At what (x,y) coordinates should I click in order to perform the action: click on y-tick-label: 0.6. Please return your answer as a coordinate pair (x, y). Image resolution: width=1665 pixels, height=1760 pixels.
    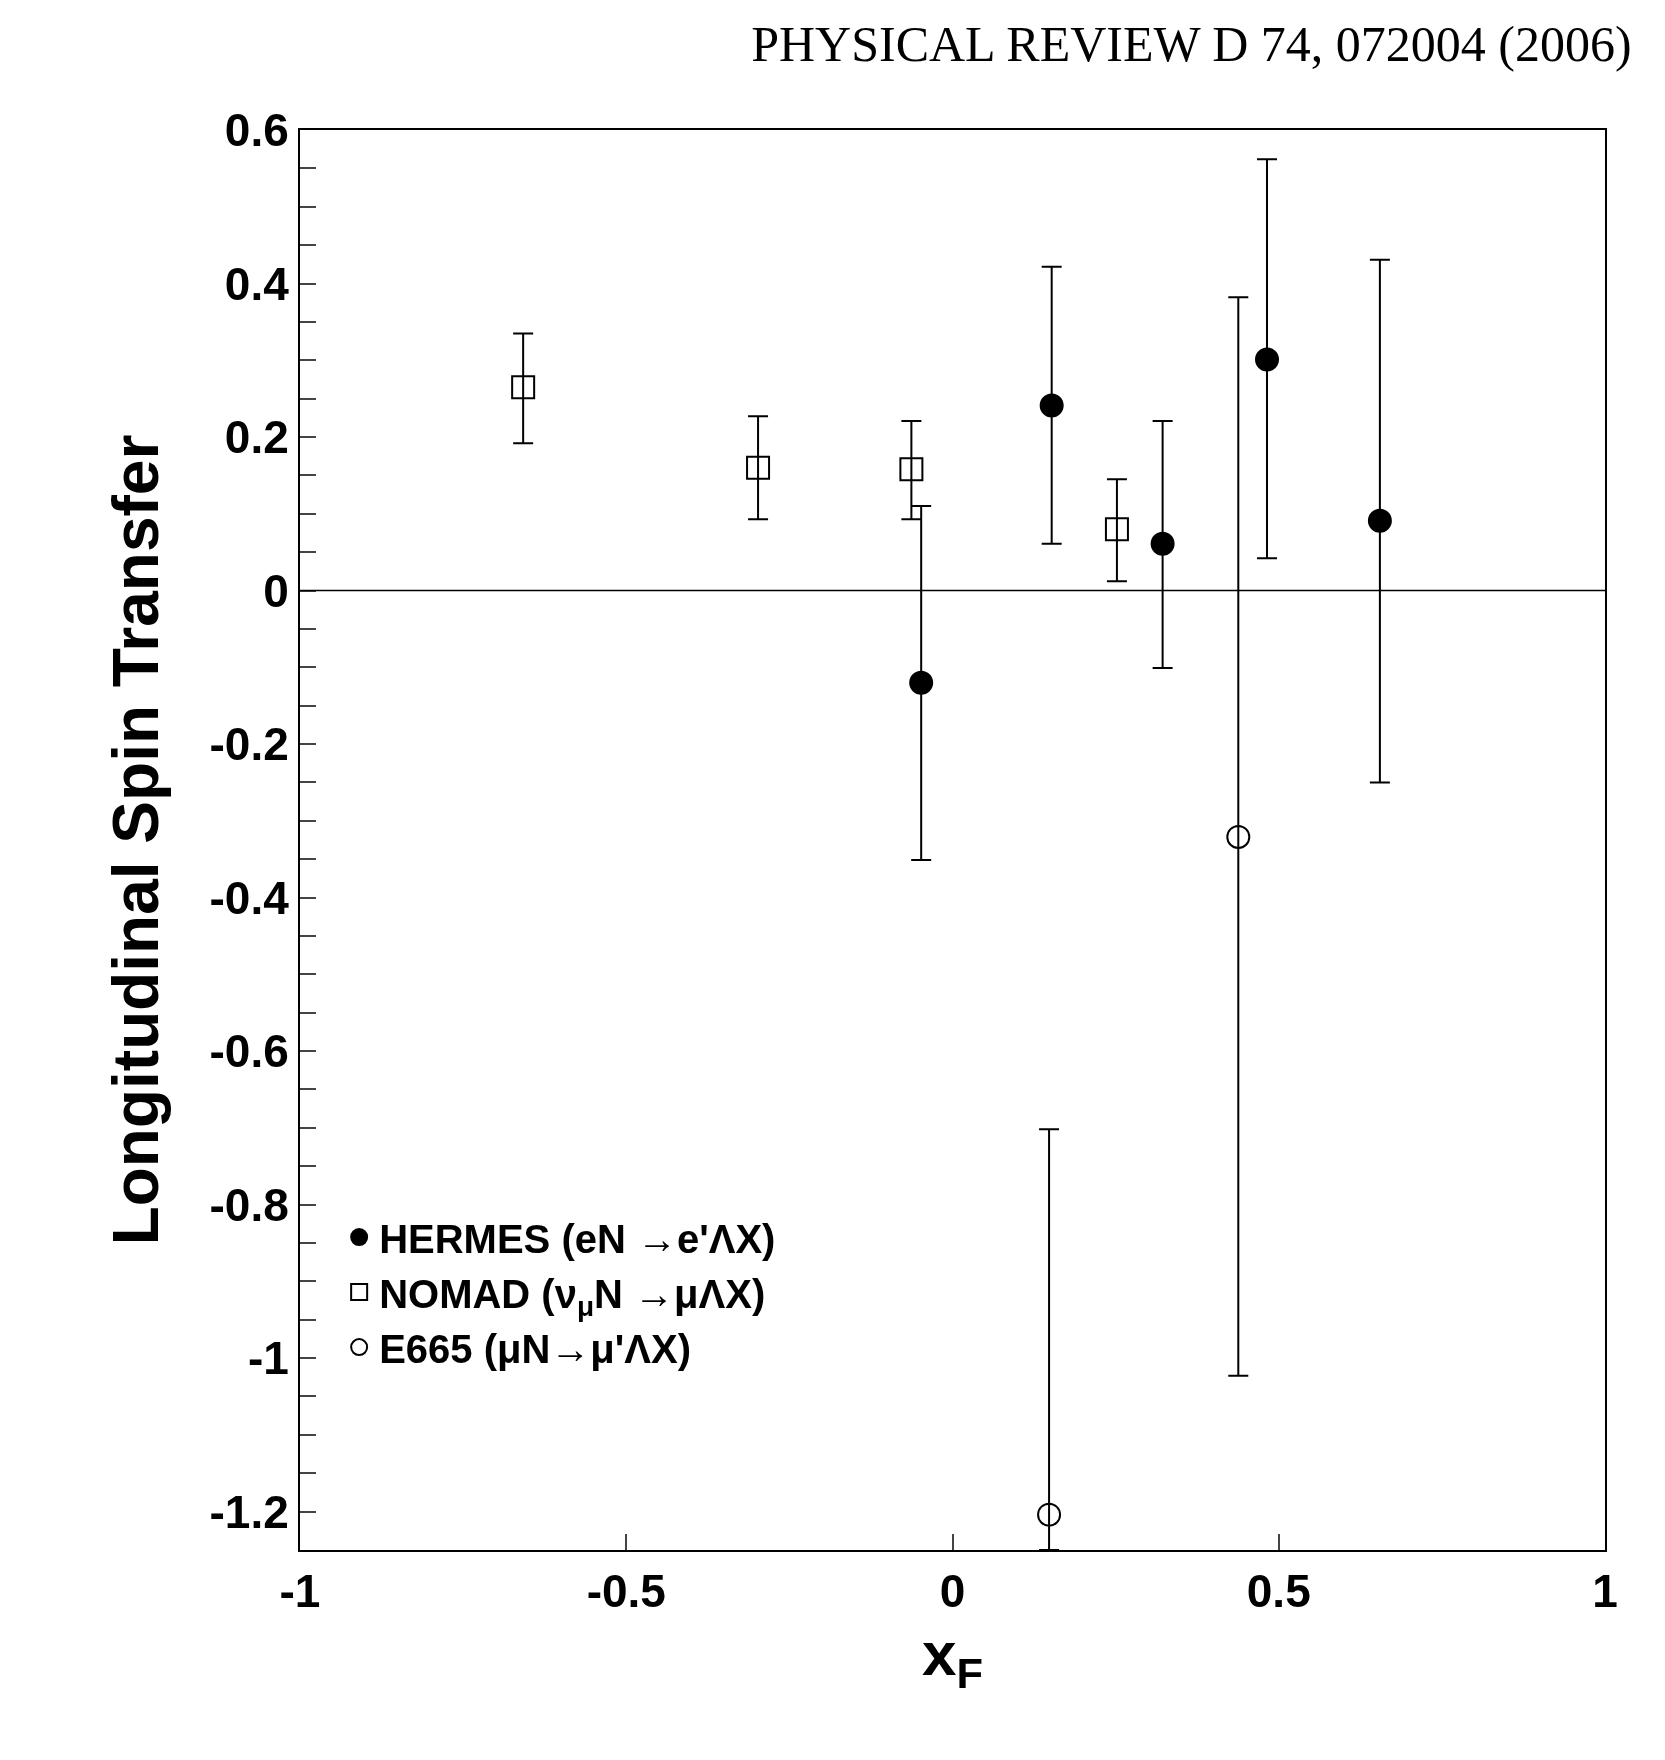
    Looking at the image, I should click on (256, 130).